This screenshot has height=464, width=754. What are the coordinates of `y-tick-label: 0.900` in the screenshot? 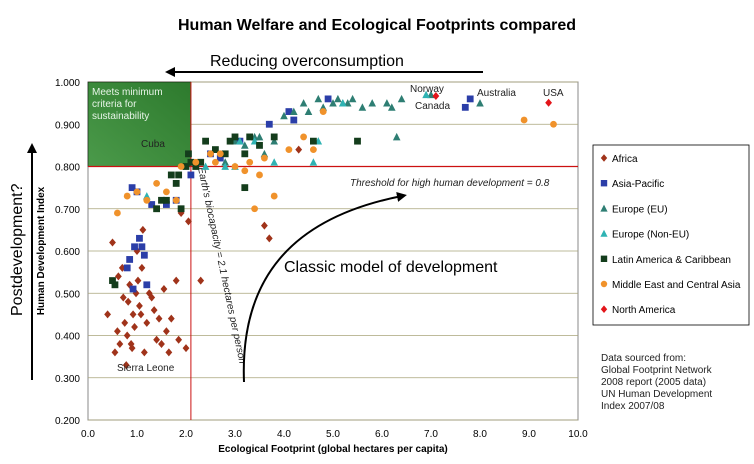 It's located at (67, 125).